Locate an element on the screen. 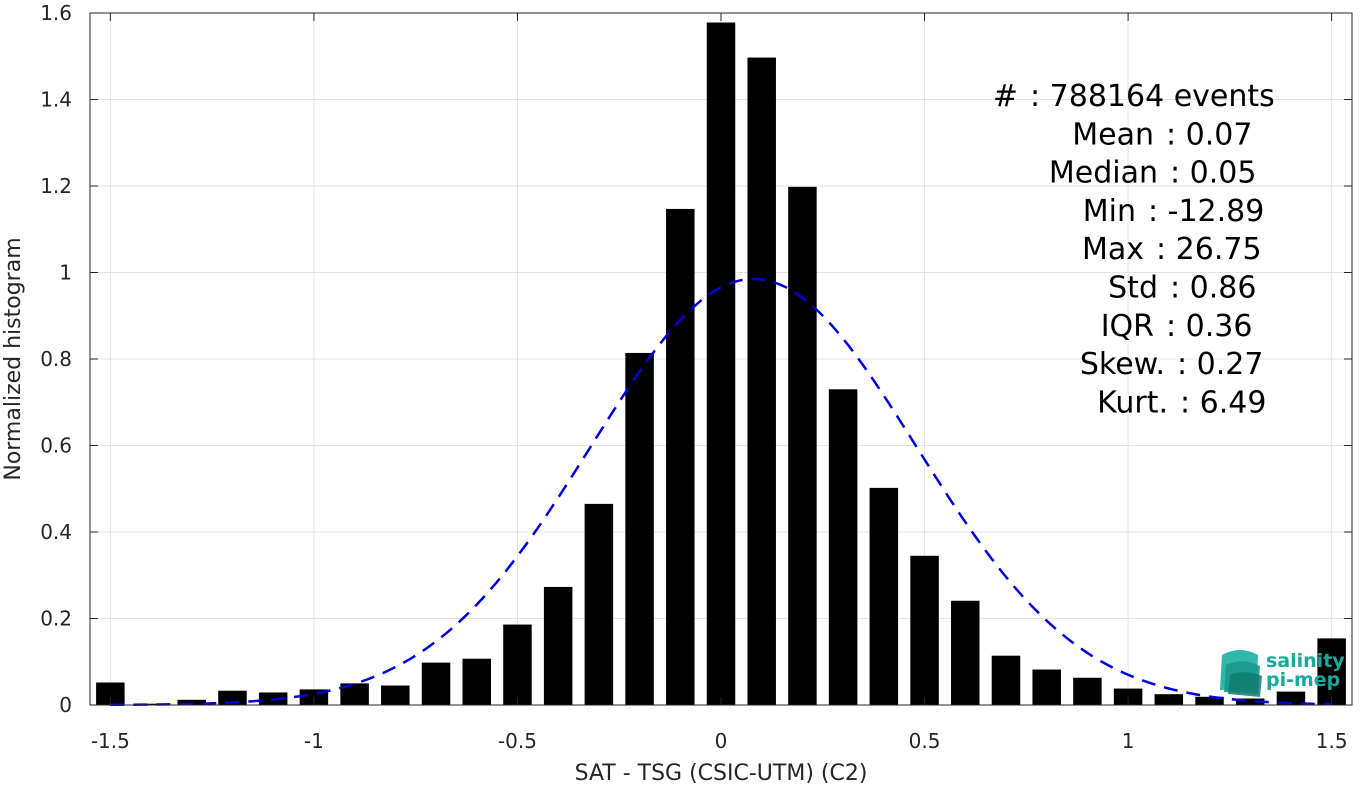  stat-label: Min is located at coordinates (1109, 211).